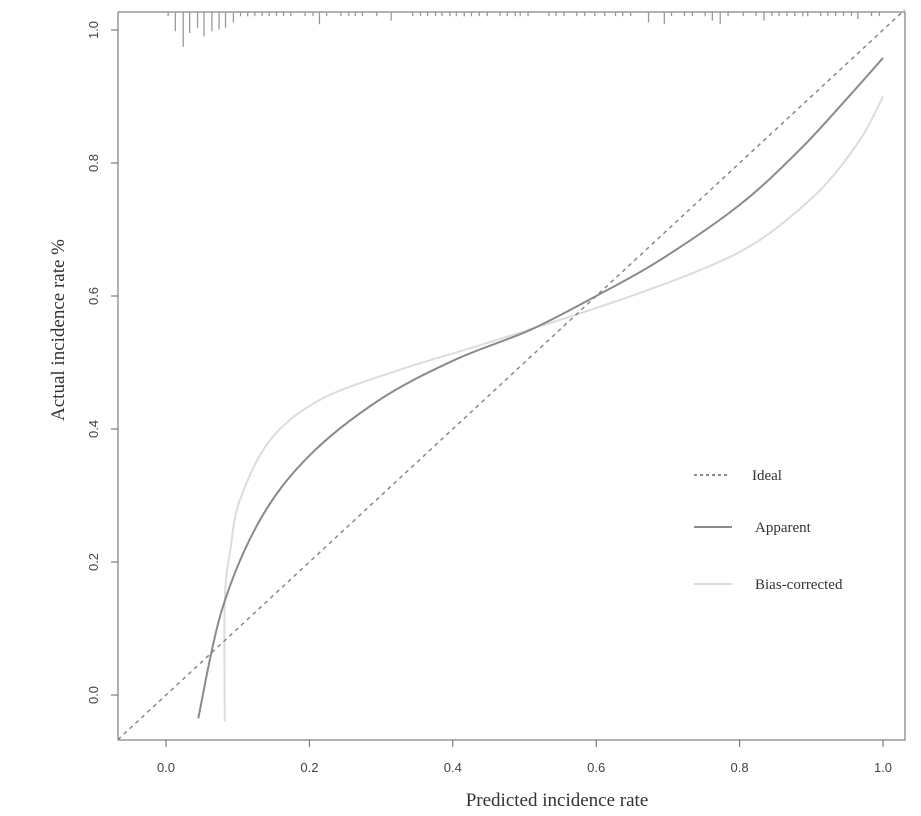 The height and width of the screenshot is (816, 921). What do you see at coordinates (596, 767) in the screenshot?
I see `x-tick-label: 0.6` at bounding box center [596, 767].